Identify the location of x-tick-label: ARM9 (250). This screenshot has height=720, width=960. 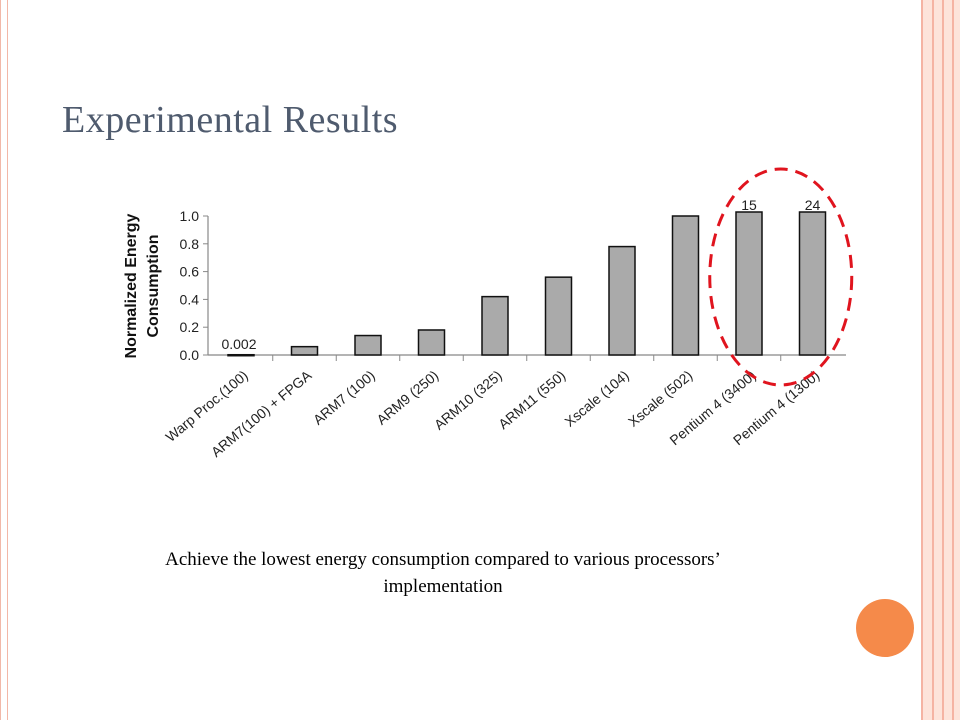
(407, 397).